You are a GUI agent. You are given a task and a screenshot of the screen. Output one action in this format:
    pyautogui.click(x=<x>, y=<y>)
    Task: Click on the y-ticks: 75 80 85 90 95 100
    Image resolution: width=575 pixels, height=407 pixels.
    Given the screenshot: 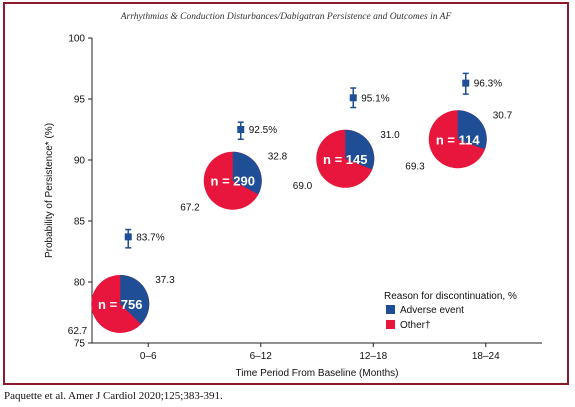 What is the action you would take?
    pyautogui.click(x=80, y=192)
    